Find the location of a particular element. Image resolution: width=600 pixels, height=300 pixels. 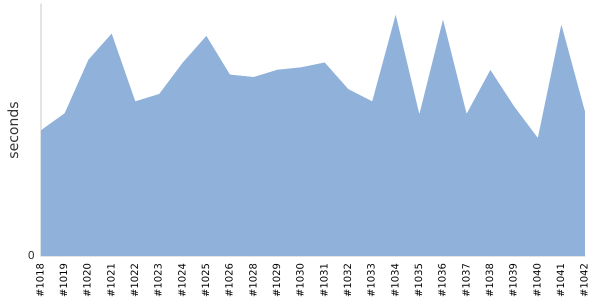

x-tick-label: #1028 is located at coordinates (254, 280).